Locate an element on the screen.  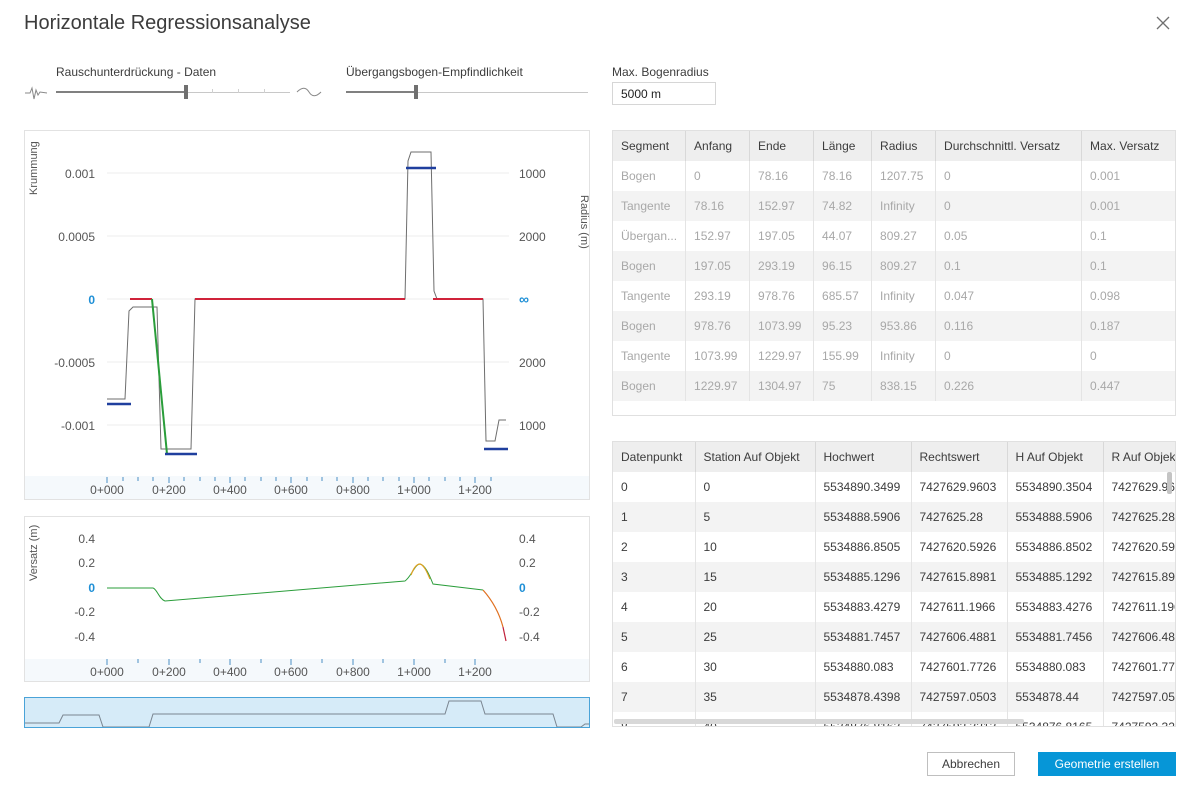
table-row: Bogen 197.05 293.19 96.15 809.27 0.1 0.1 is located at coordinates (894, 266).